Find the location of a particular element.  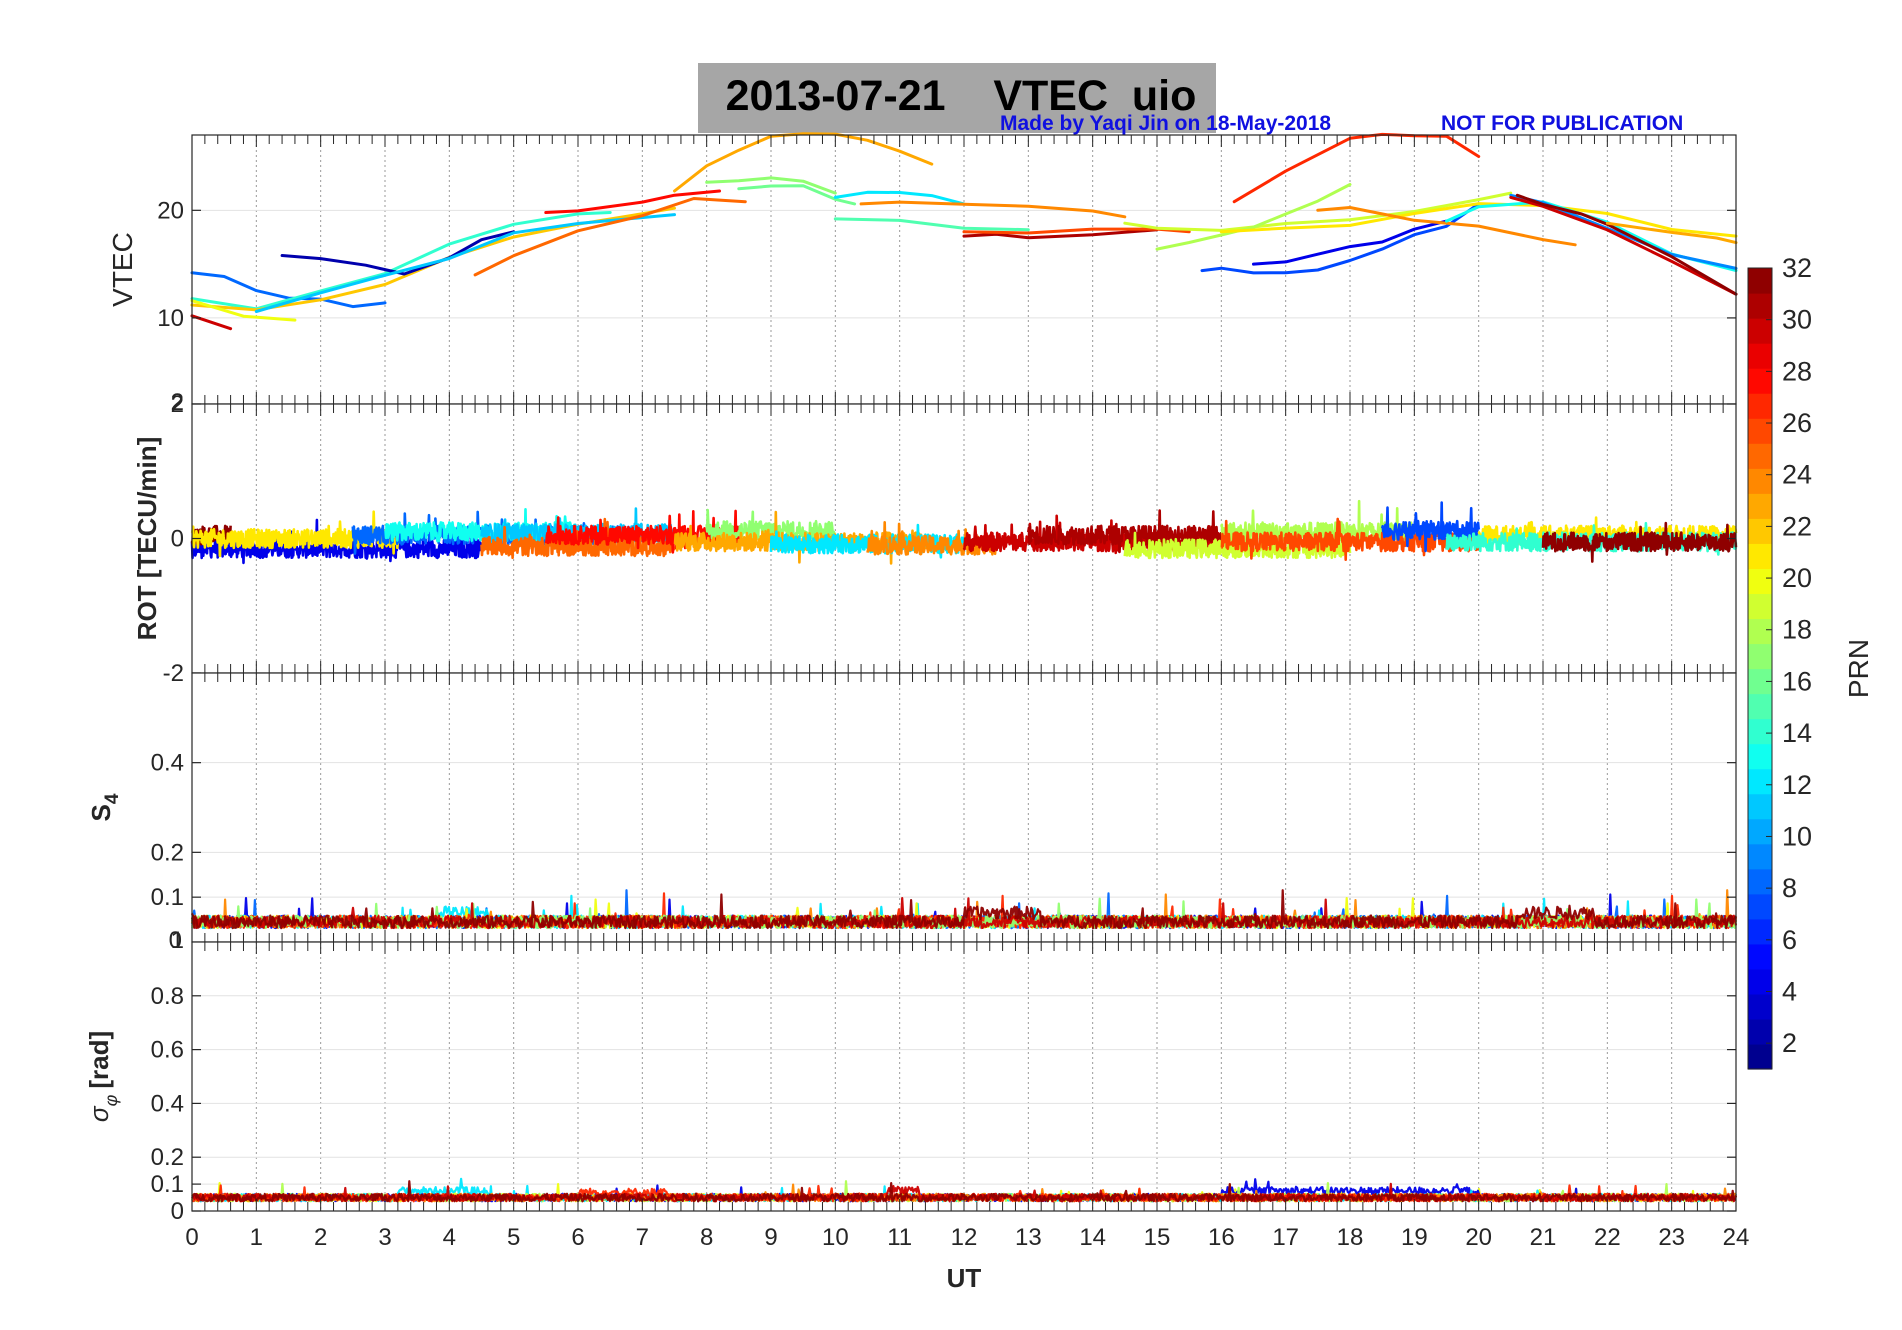

x-tick-label: 18 is located at coordinates (1350, 1237).